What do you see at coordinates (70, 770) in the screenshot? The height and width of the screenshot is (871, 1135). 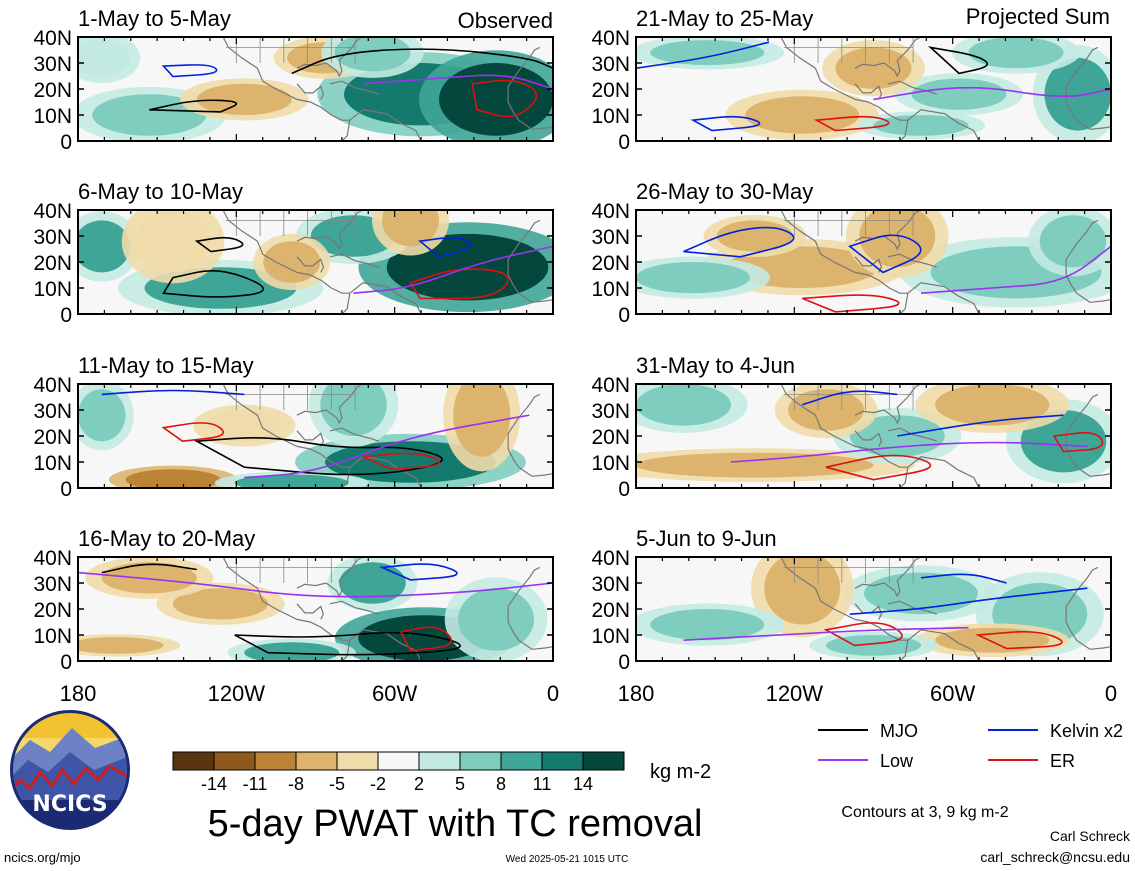 I see `ncics-logo: NCICS` at bounding box center [70, 770].